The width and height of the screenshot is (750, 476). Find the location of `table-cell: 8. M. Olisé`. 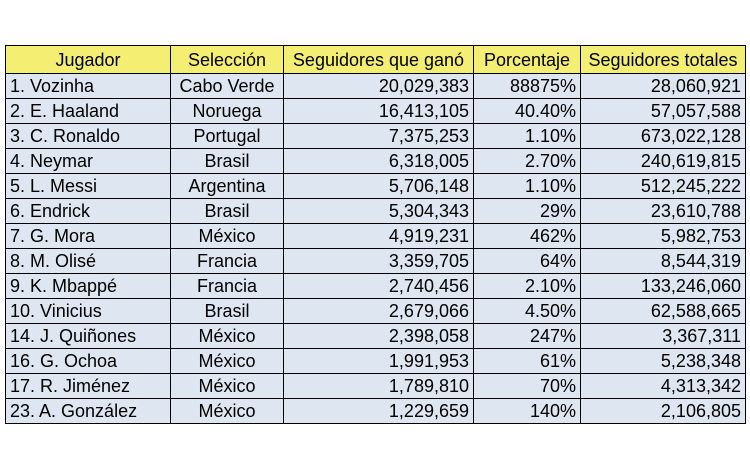

table-cell: 8. M. Olisé is located at coordinates (88, 261).